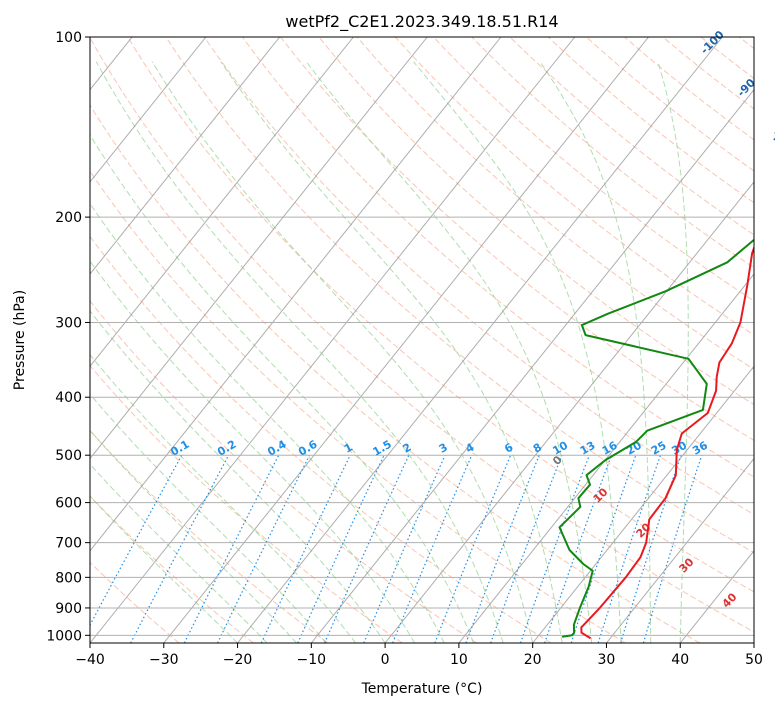 The image size is (775, 708). I want to click on y-tick-label: 300, so click(68, 323).